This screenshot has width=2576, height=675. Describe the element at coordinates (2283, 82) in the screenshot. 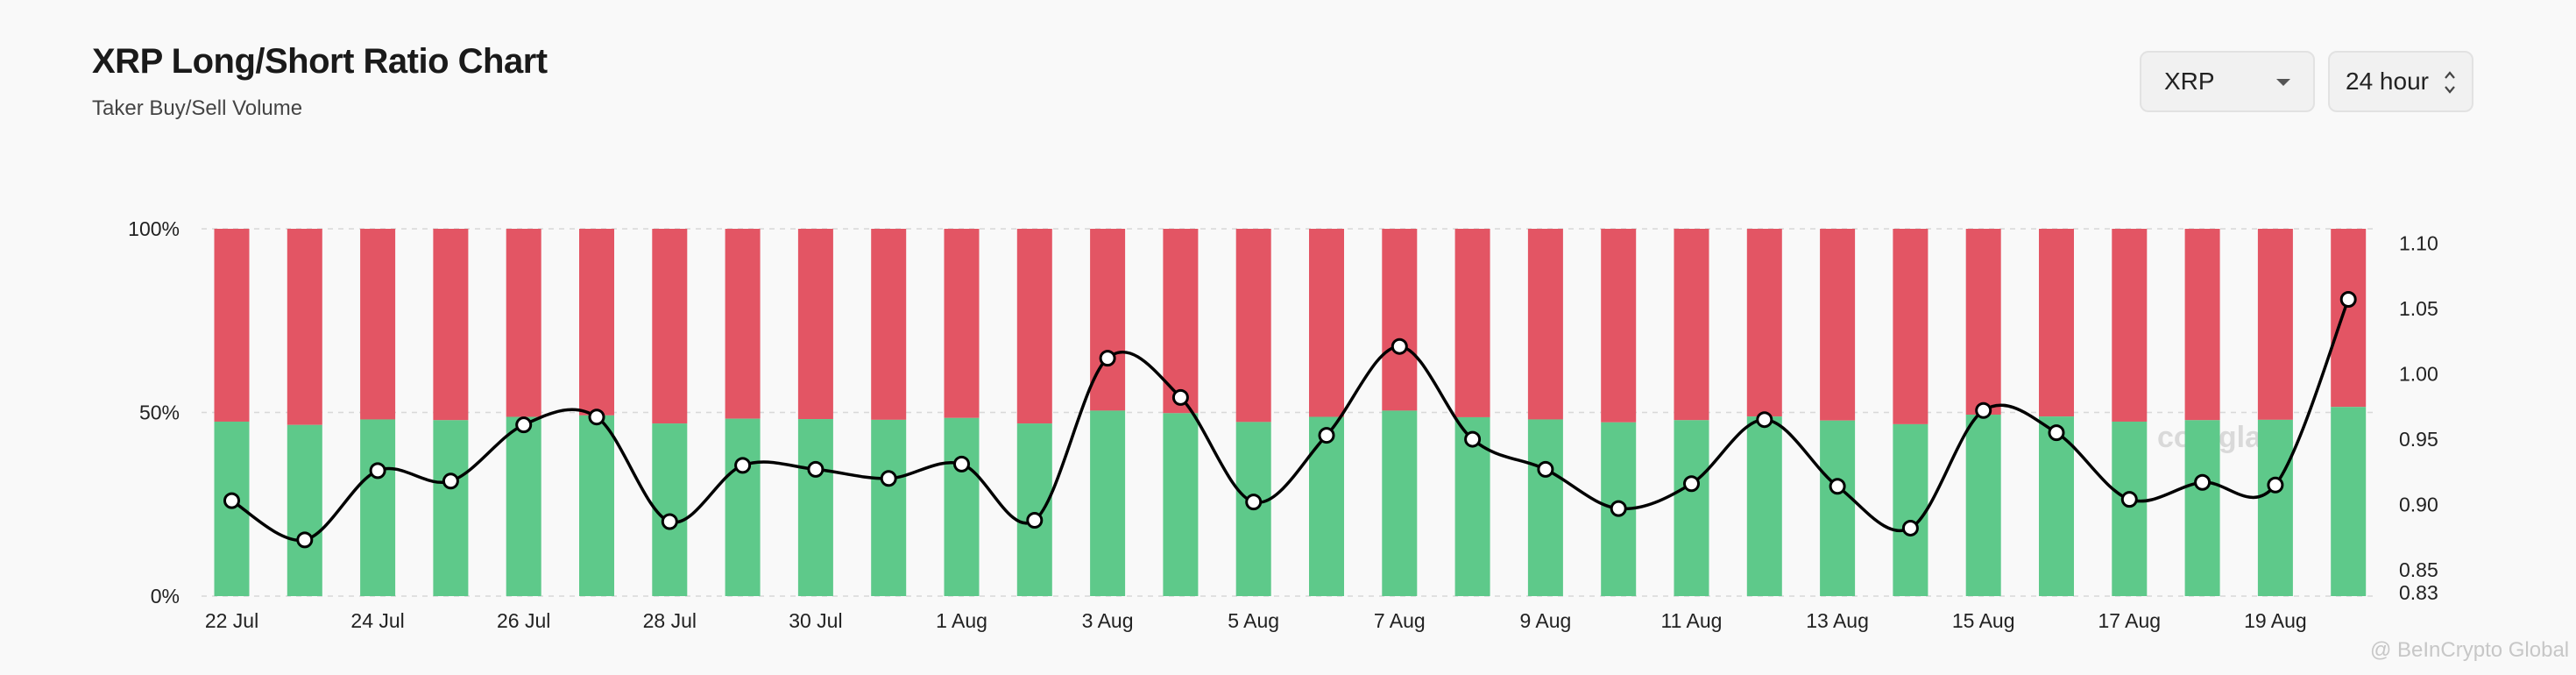

I see `chevron-down-icon` at that location.